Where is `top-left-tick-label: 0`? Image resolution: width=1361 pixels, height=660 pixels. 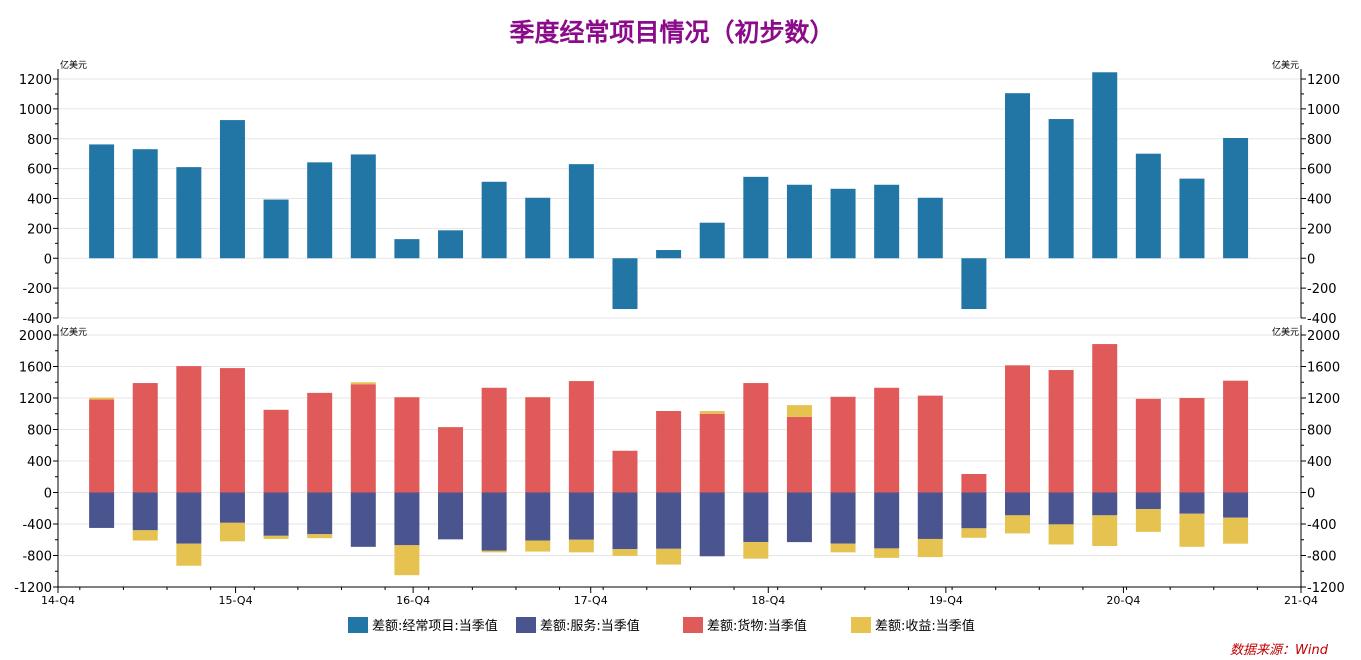 top-left-tick-label: 0 is located at coordinates (48, 259).